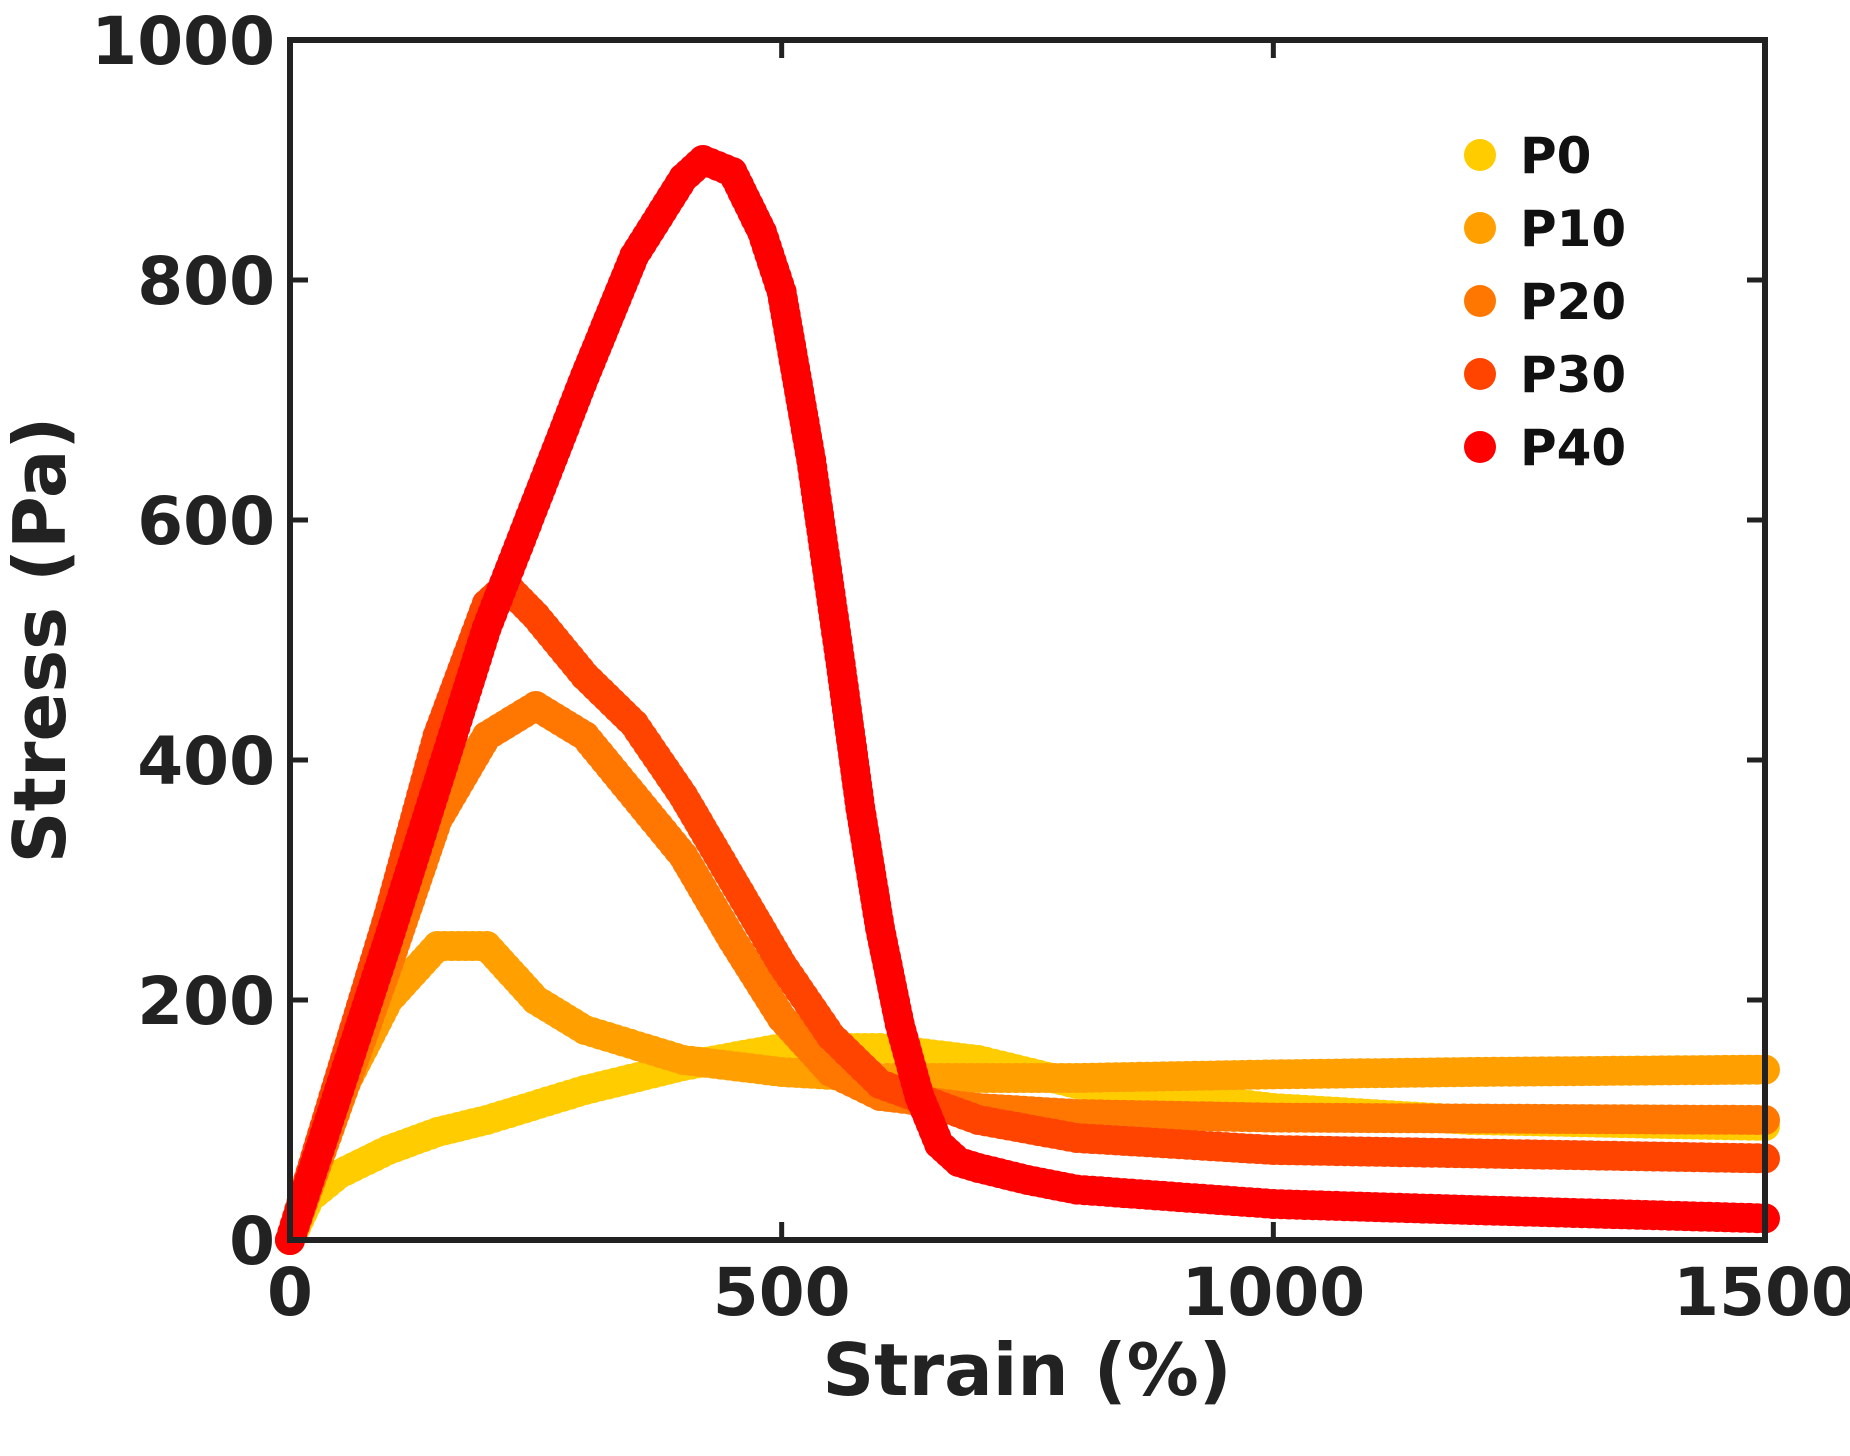  I want to click on legend-label: P40, so click(1573, 448).